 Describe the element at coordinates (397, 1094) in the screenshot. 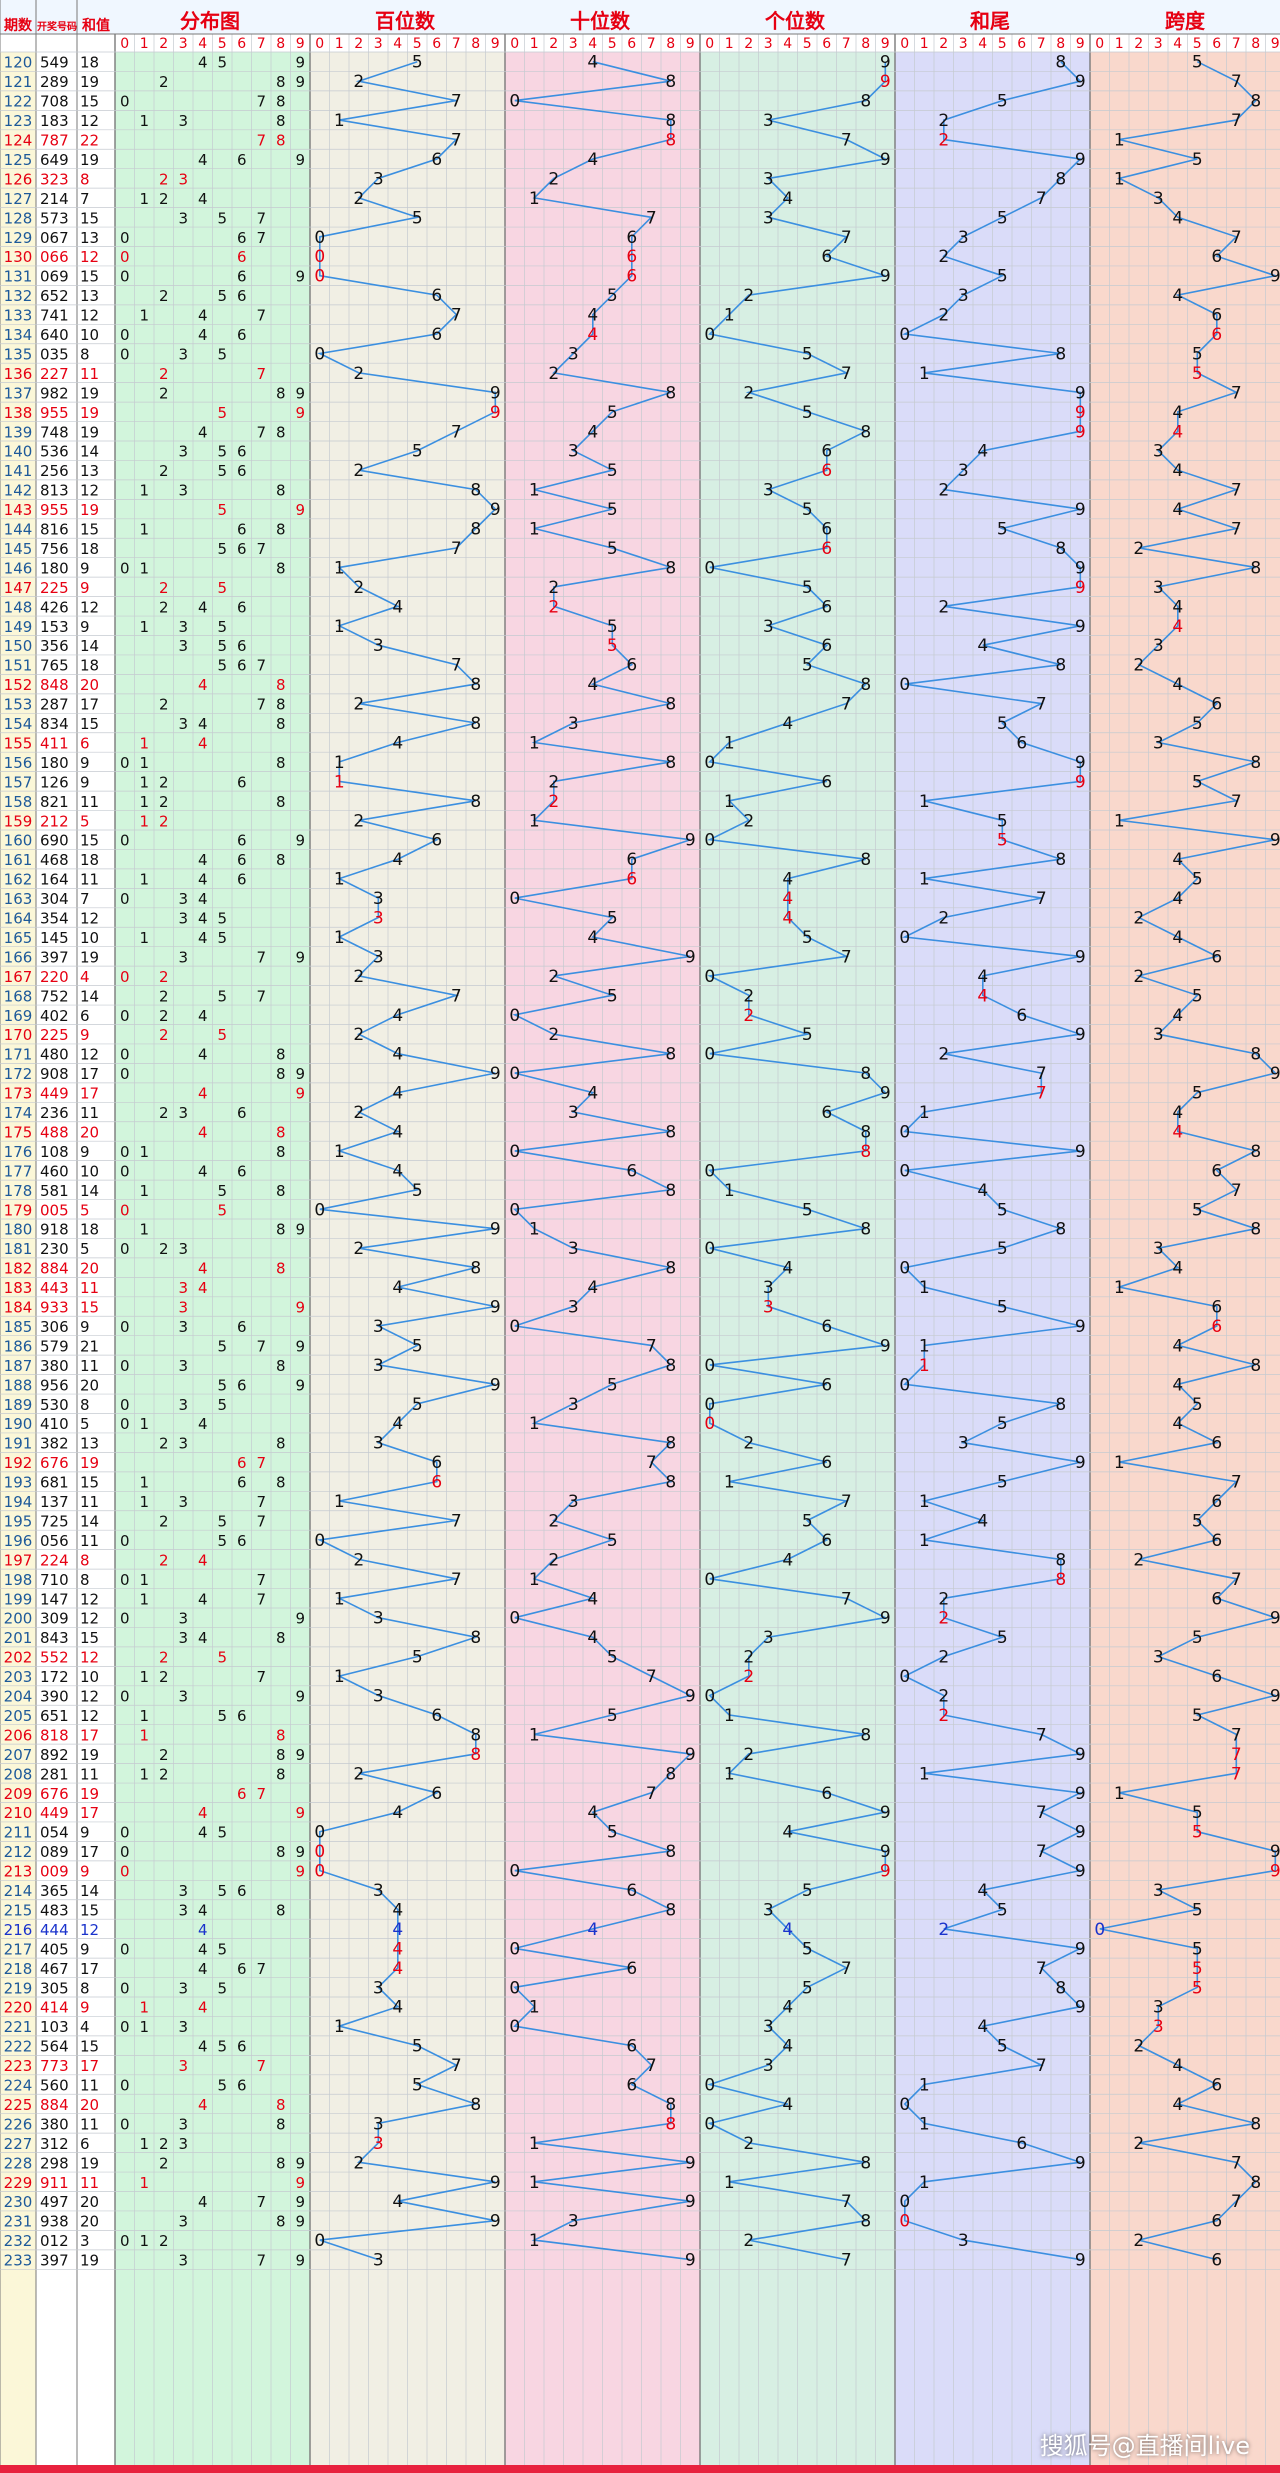

I see `hundreds-digit: 4` at that location.